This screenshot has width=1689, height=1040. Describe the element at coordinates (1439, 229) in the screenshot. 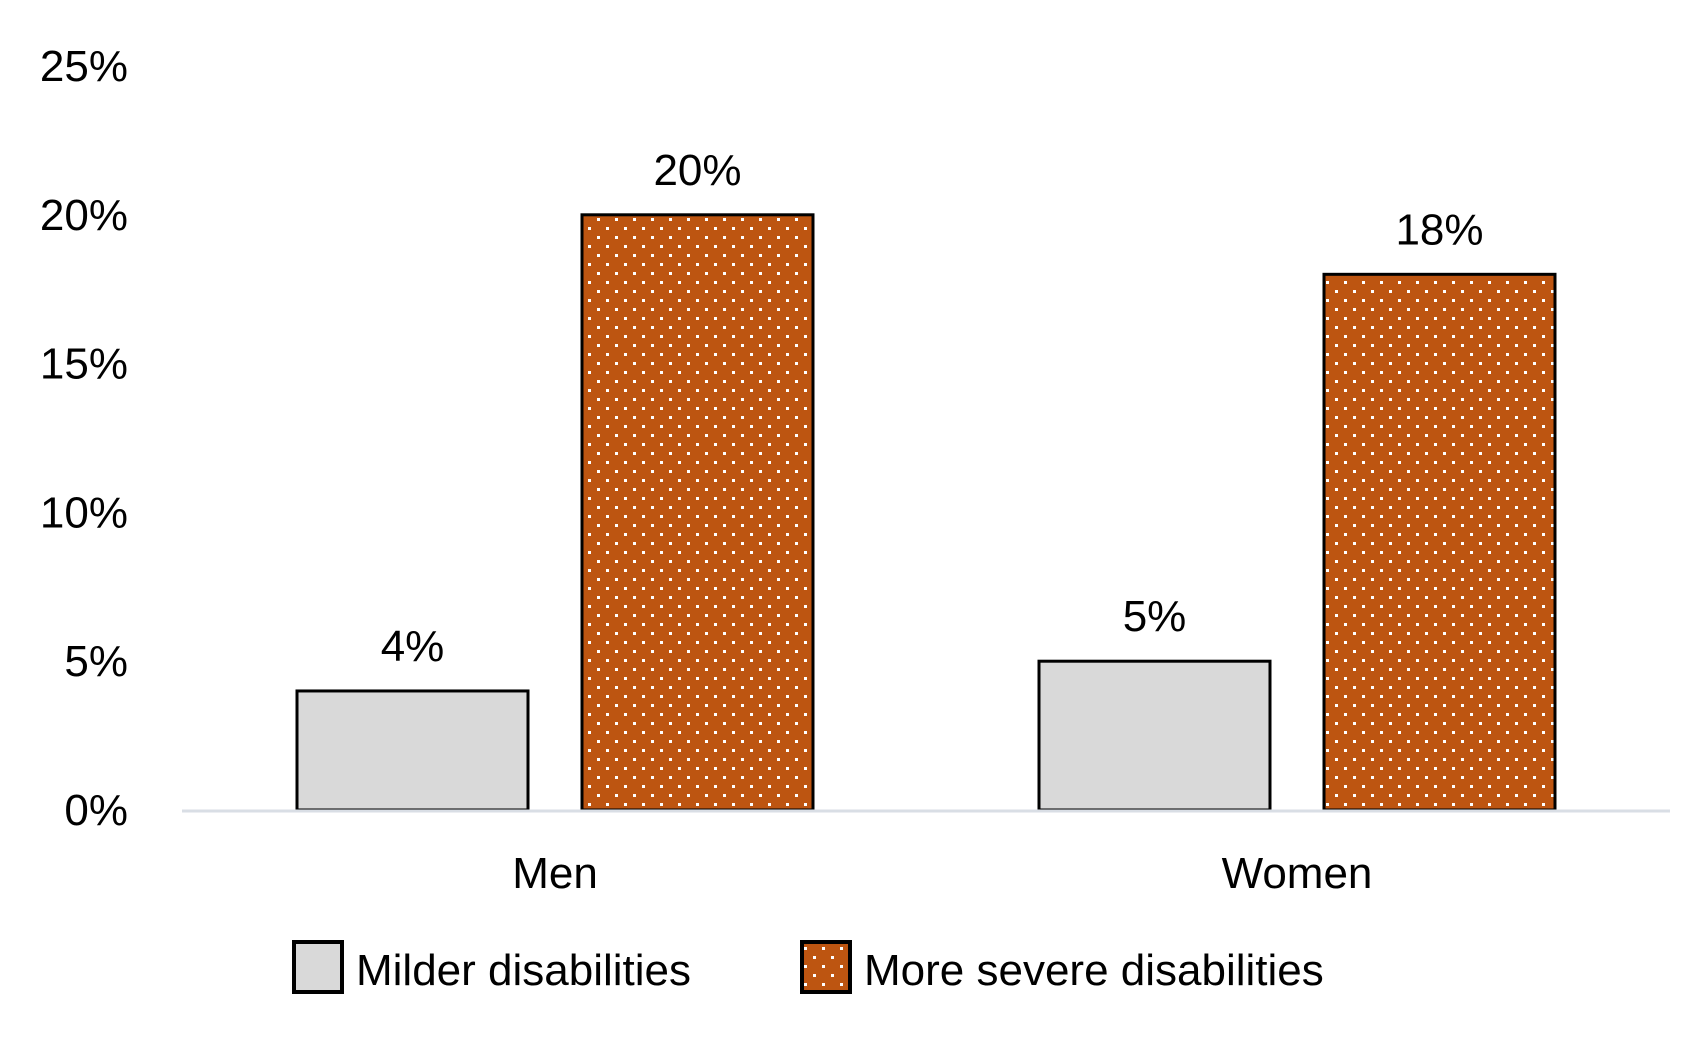

I see `data-label: 18%` at that location.